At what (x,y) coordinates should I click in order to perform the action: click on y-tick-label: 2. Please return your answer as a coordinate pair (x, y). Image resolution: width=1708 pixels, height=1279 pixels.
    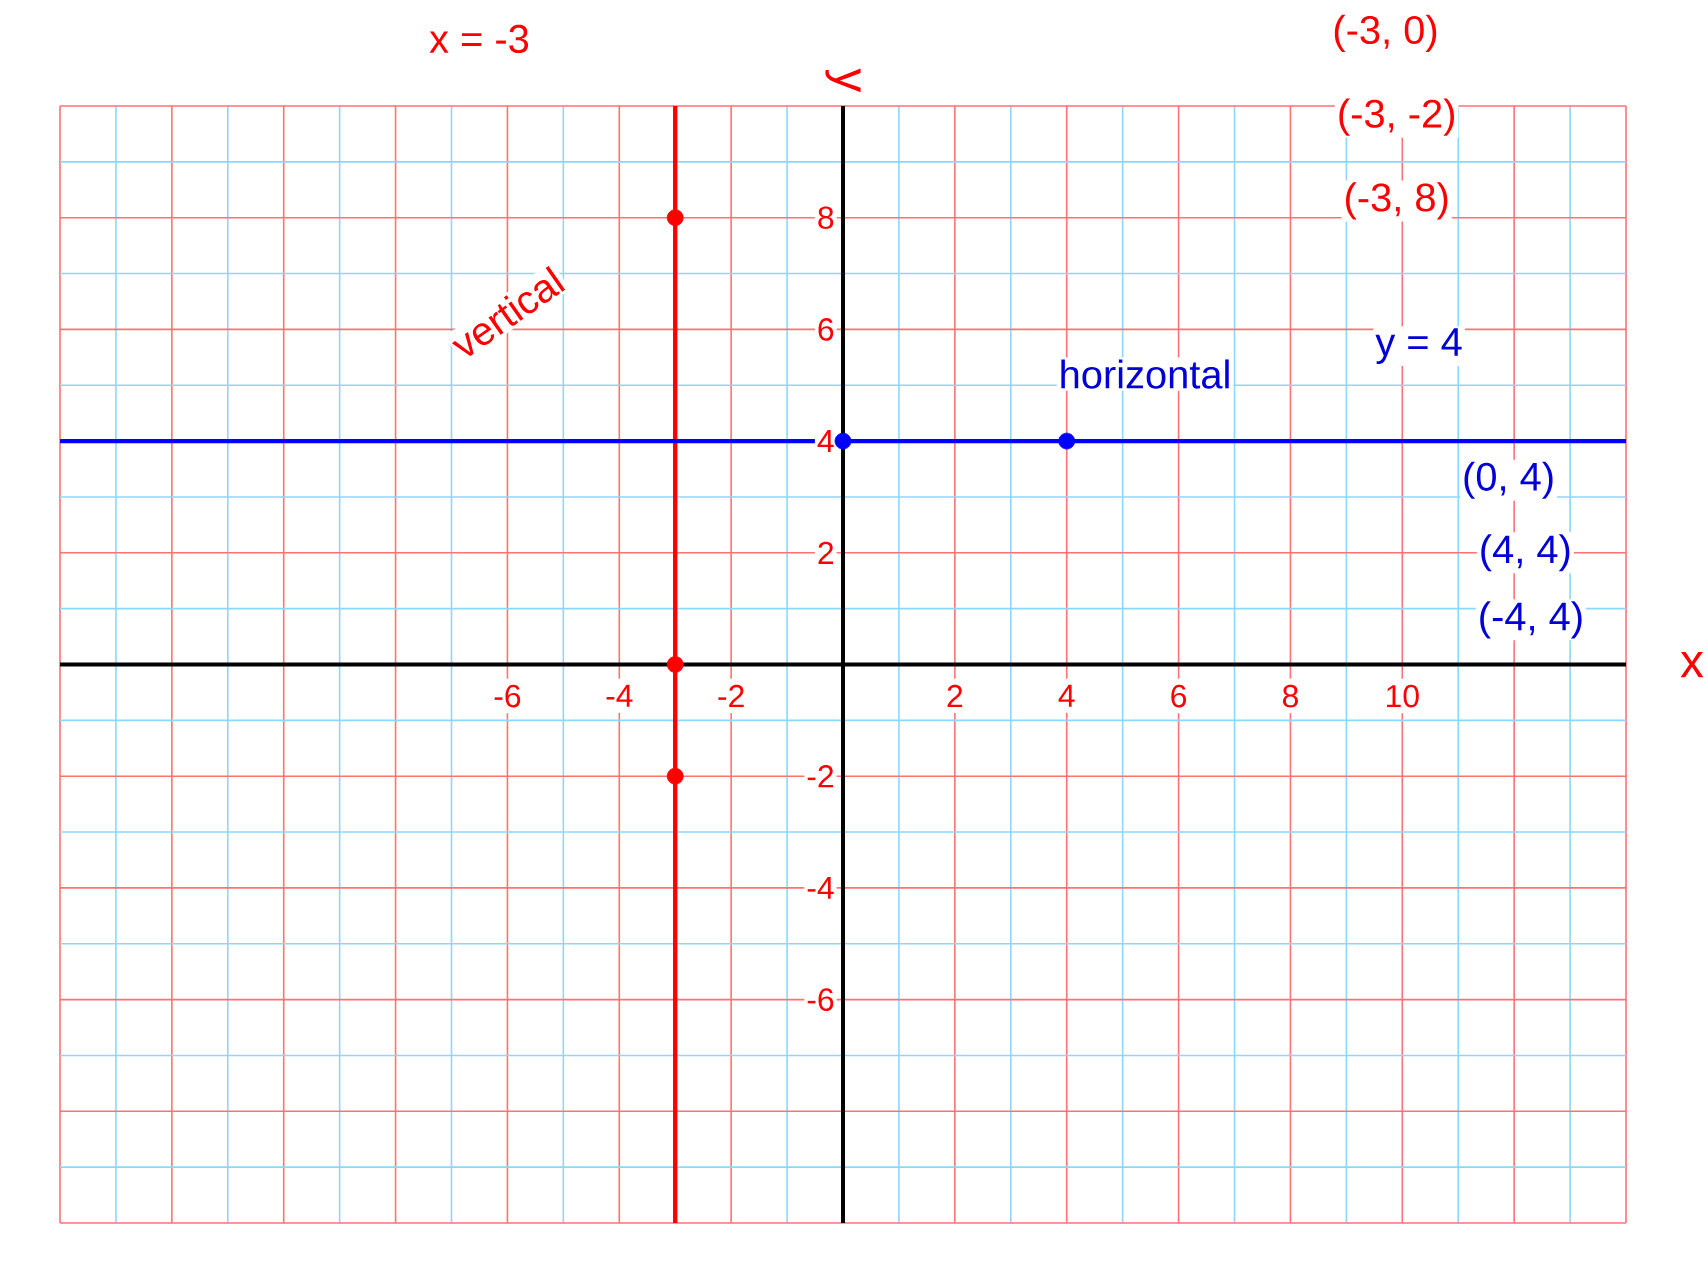
    Looking at the image, I should click on (826, 552).